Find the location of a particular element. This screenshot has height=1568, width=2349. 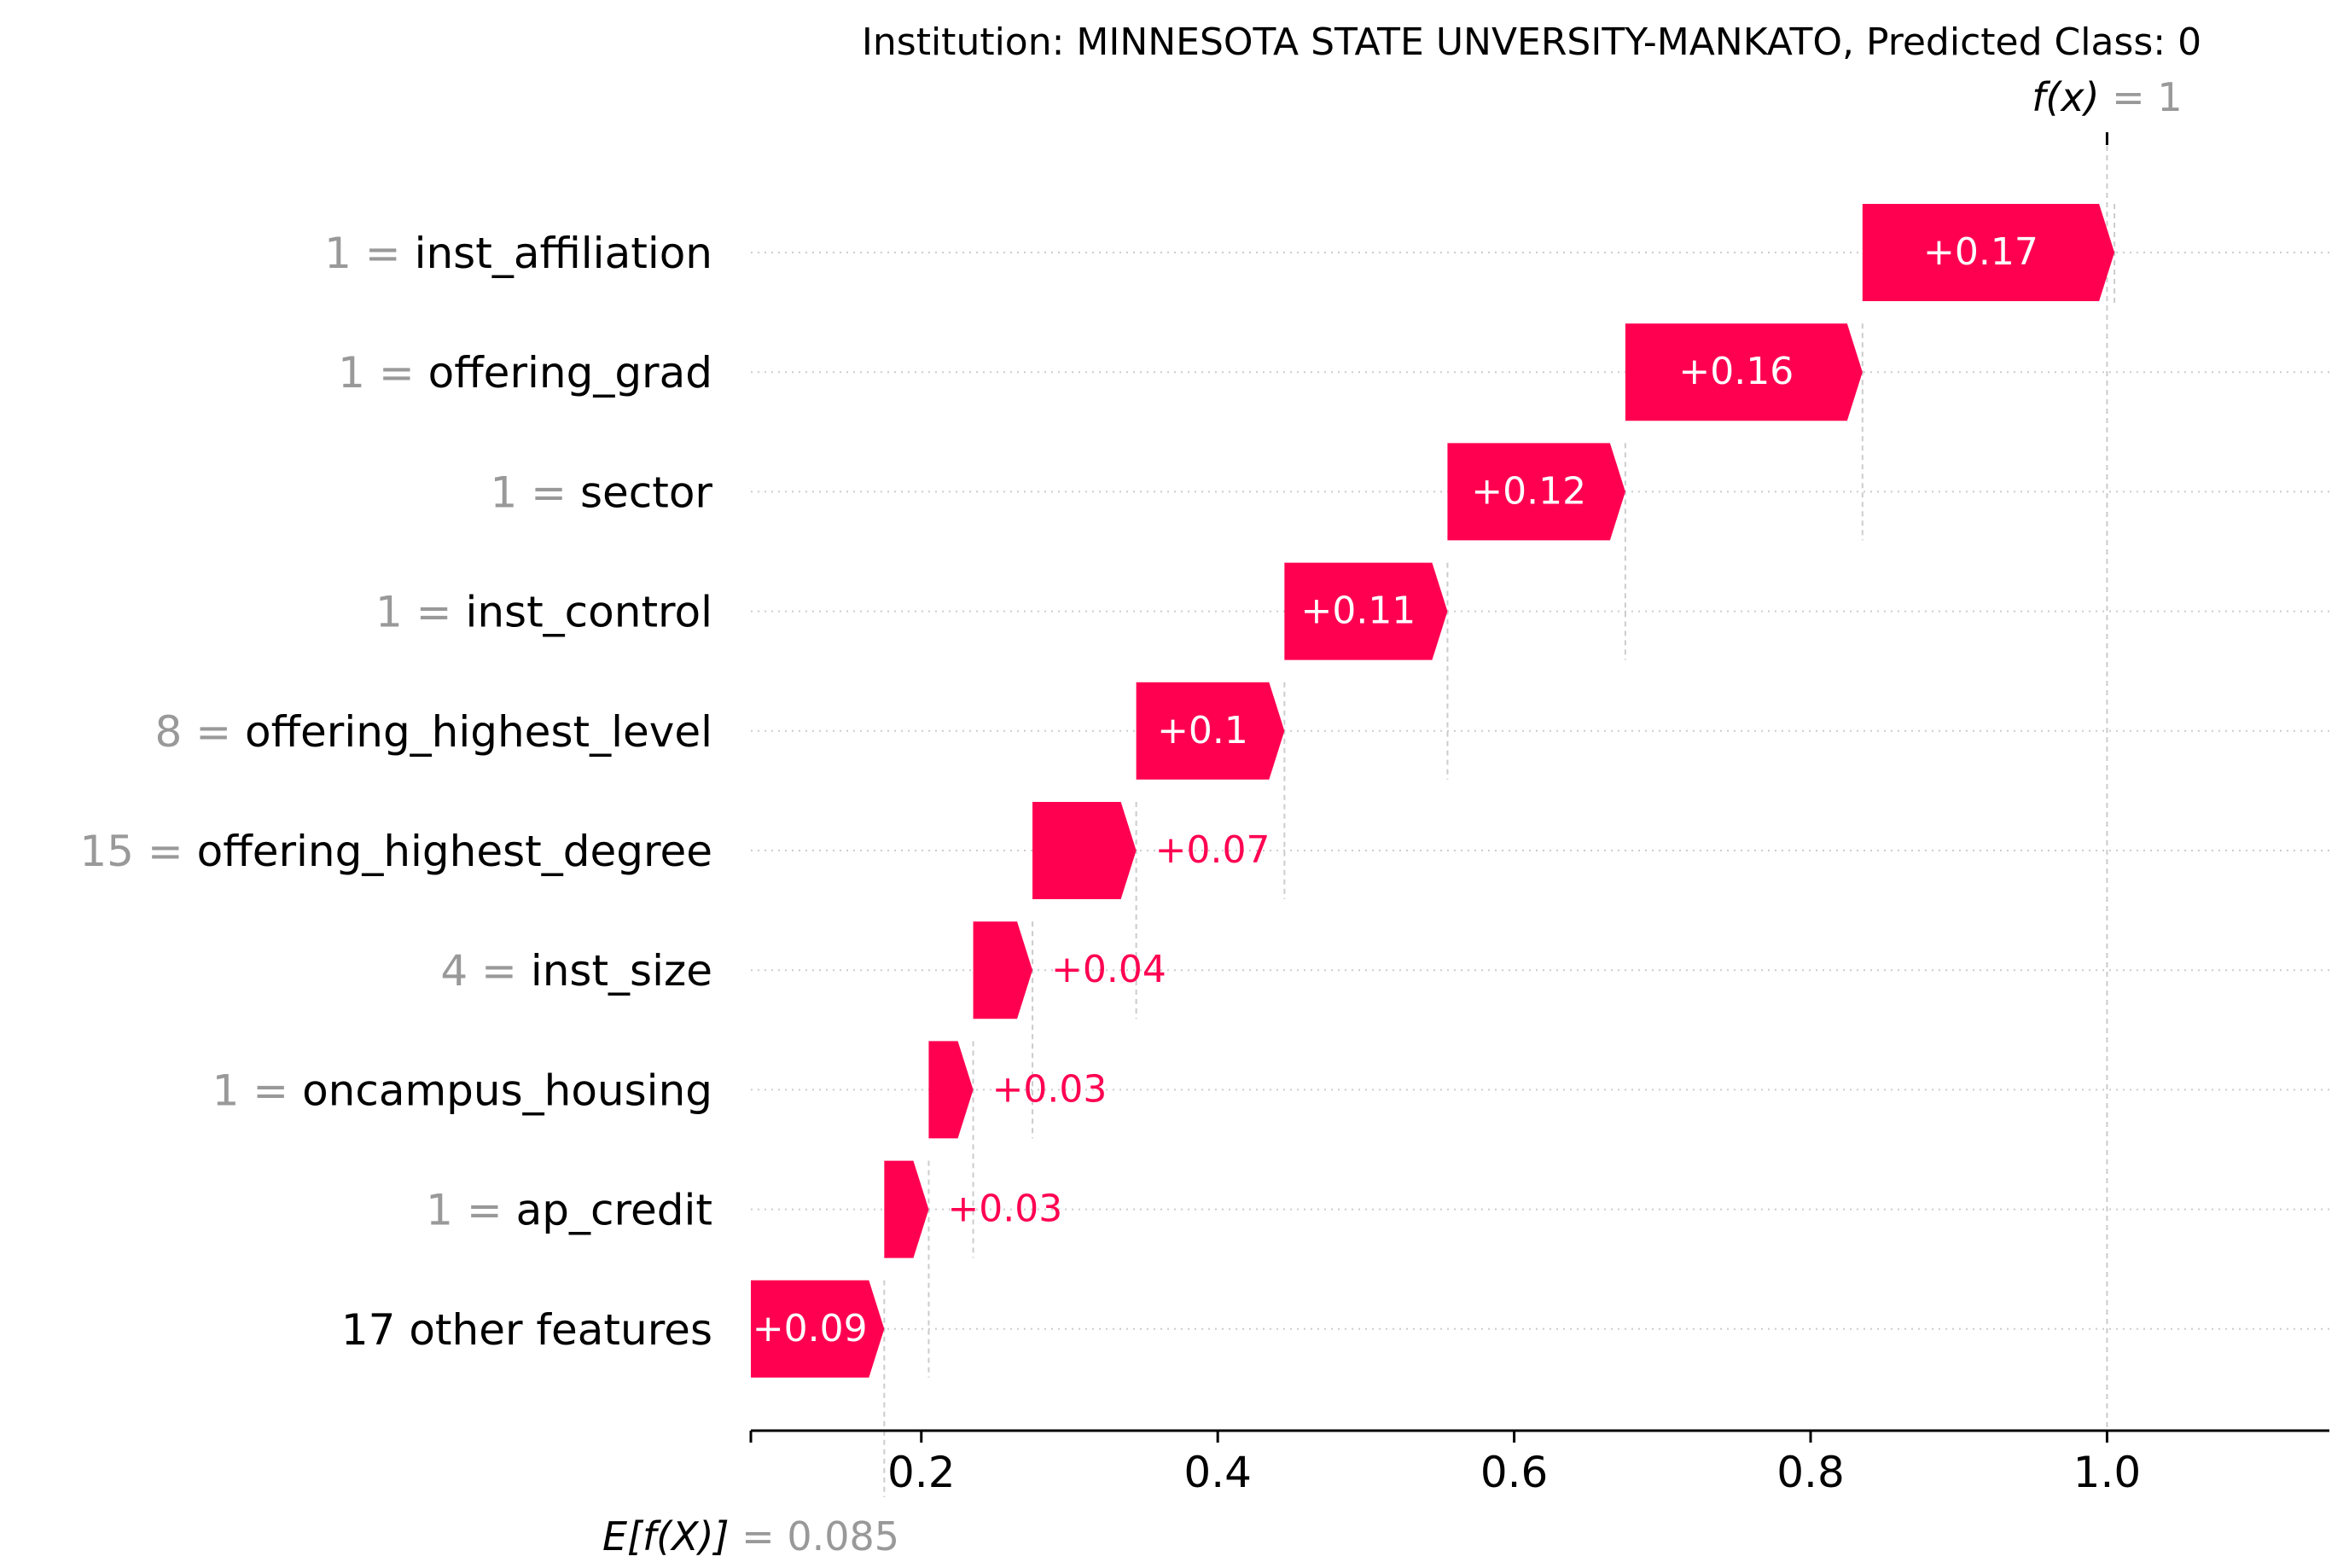

feature-label: 1 = oncampus_housing is located at coordinates (462, 1090).